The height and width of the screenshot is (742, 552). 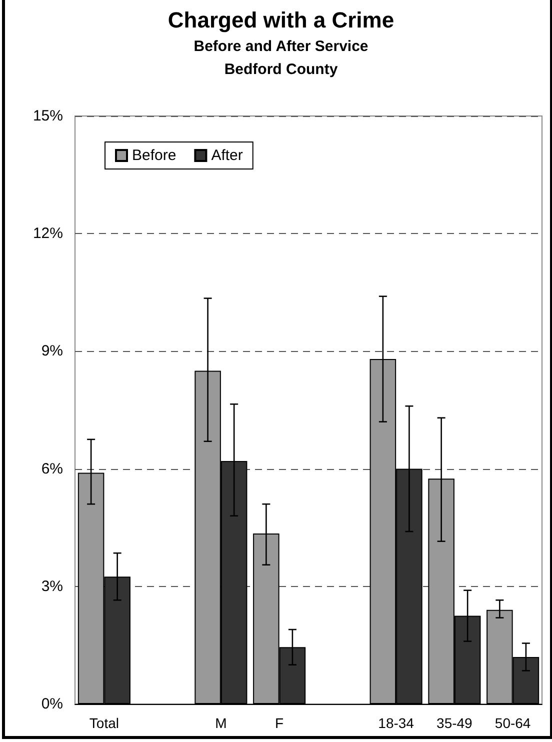 I want to click on x-tick-label: M, so click(x=221, y=723).